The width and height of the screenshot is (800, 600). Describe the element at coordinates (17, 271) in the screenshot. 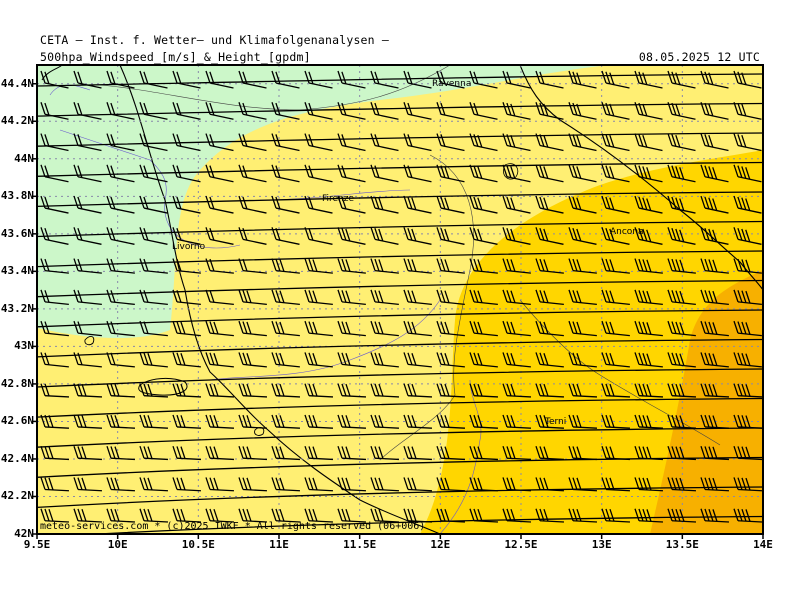

I see `y-tick-label: 43.4N` at that location.